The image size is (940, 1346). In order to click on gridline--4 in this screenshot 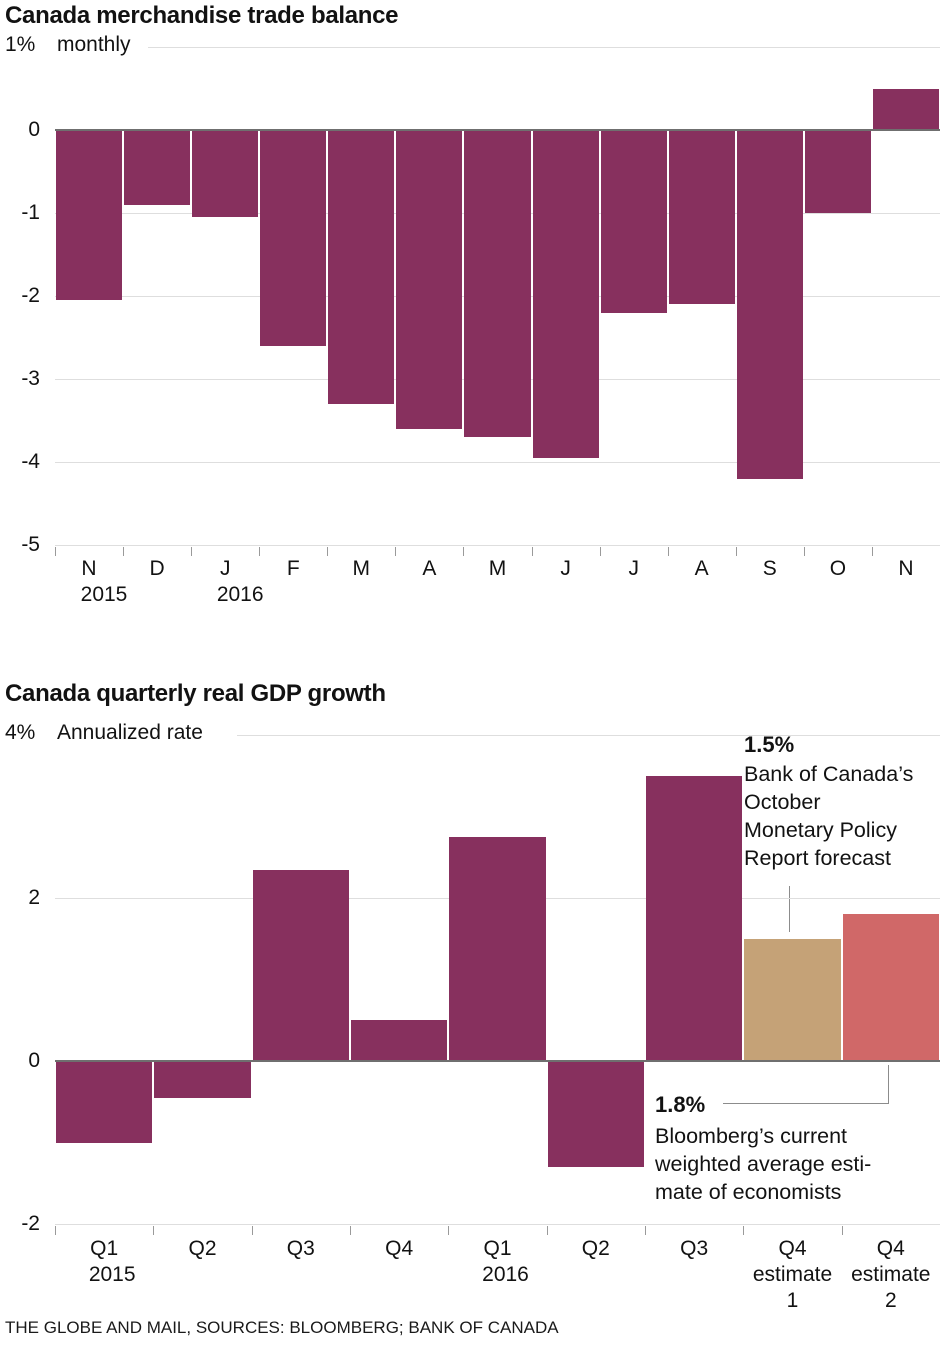, I will do `click(497, 462)`.